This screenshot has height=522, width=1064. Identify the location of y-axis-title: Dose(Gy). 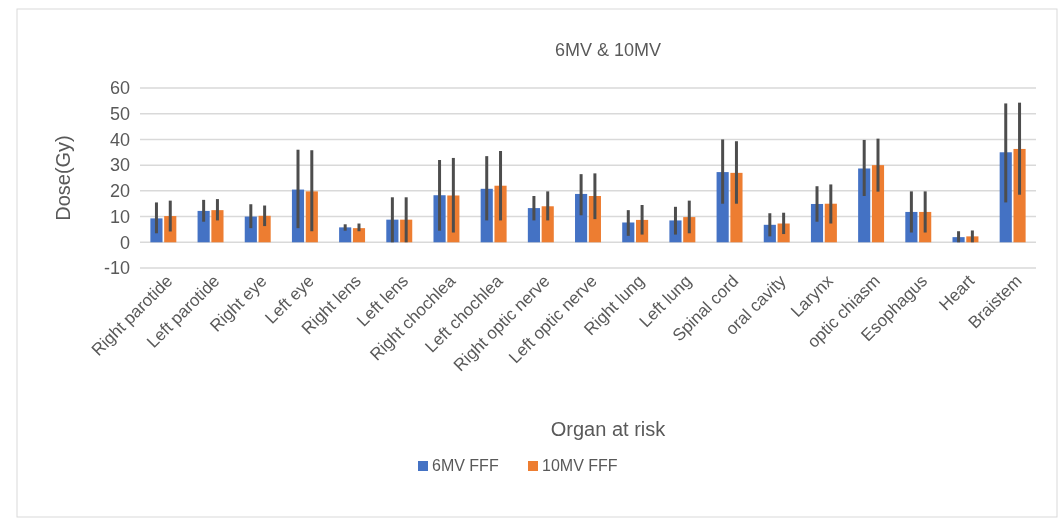
(63, 178).